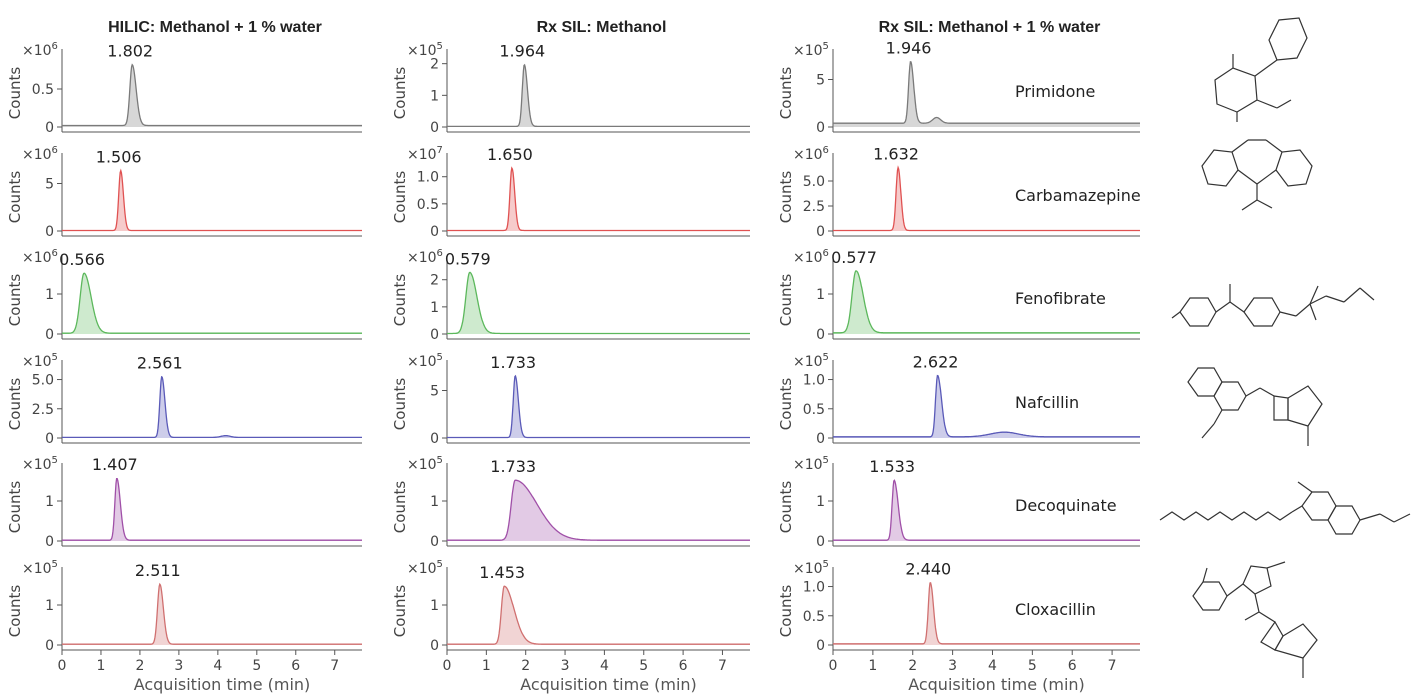 The width and height of the screenshot is (1419, 694). Describe the element at coordinates (130, 51) in the screenshot. I see `peak-label: 1.802` at that location.